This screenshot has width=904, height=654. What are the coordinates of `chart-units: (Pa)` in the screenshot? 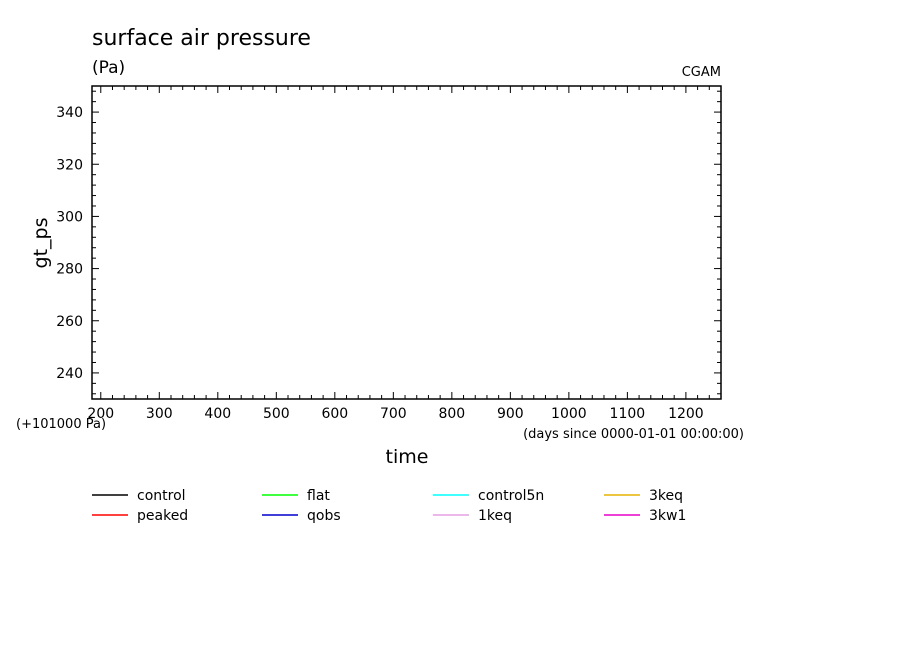 It's located at (108, 68).